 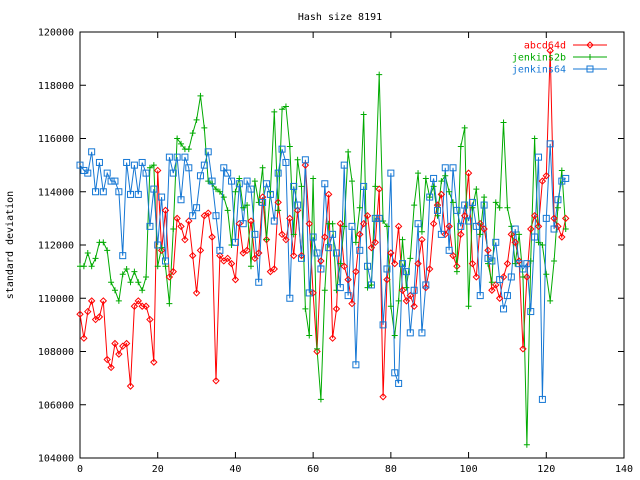 What do you see at coordinates (590, 45) in the screenshot?
I see `legend-marker-abcd64d` at bounding box center [590, 45].